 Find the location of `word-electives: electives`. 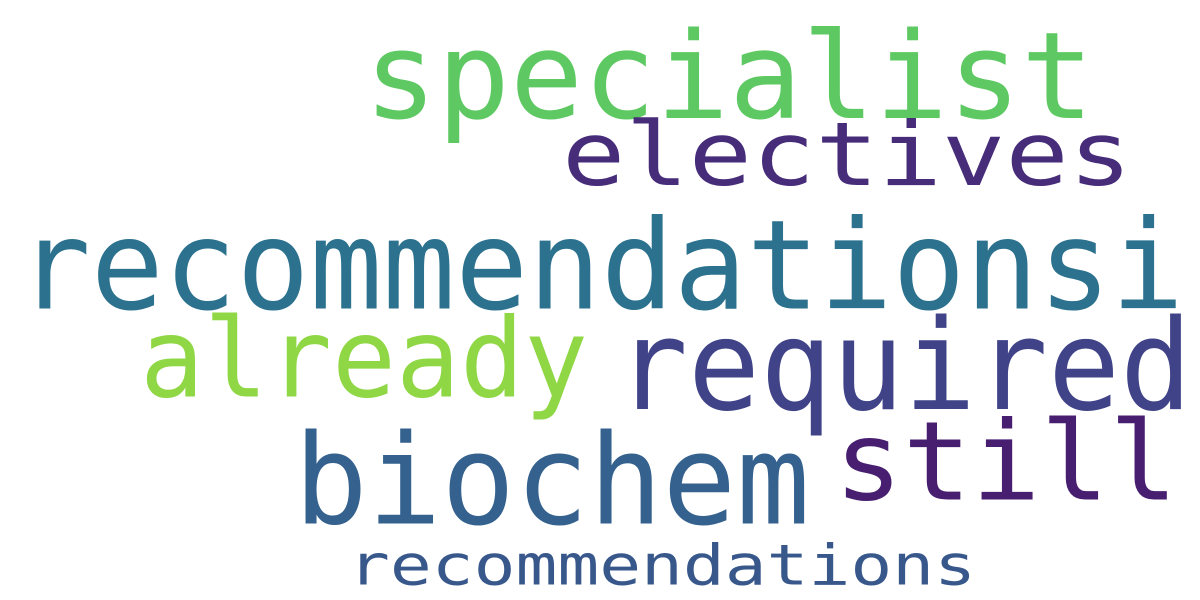

word-electives: electives is located at coordinates (847, 156).